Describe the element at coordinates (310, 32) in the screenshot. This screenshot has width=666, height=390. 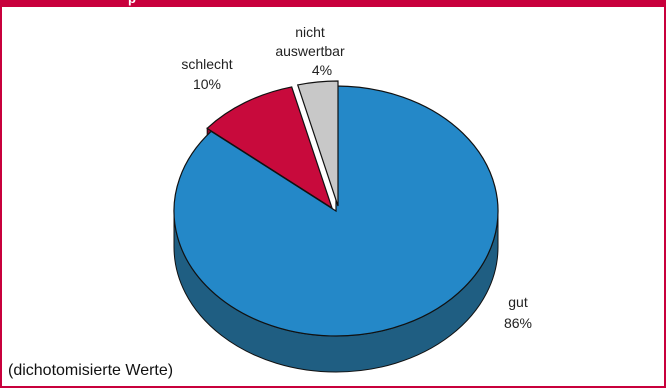
I see `slice-label-nicht-auswertbar-line1: nicht` at that location.